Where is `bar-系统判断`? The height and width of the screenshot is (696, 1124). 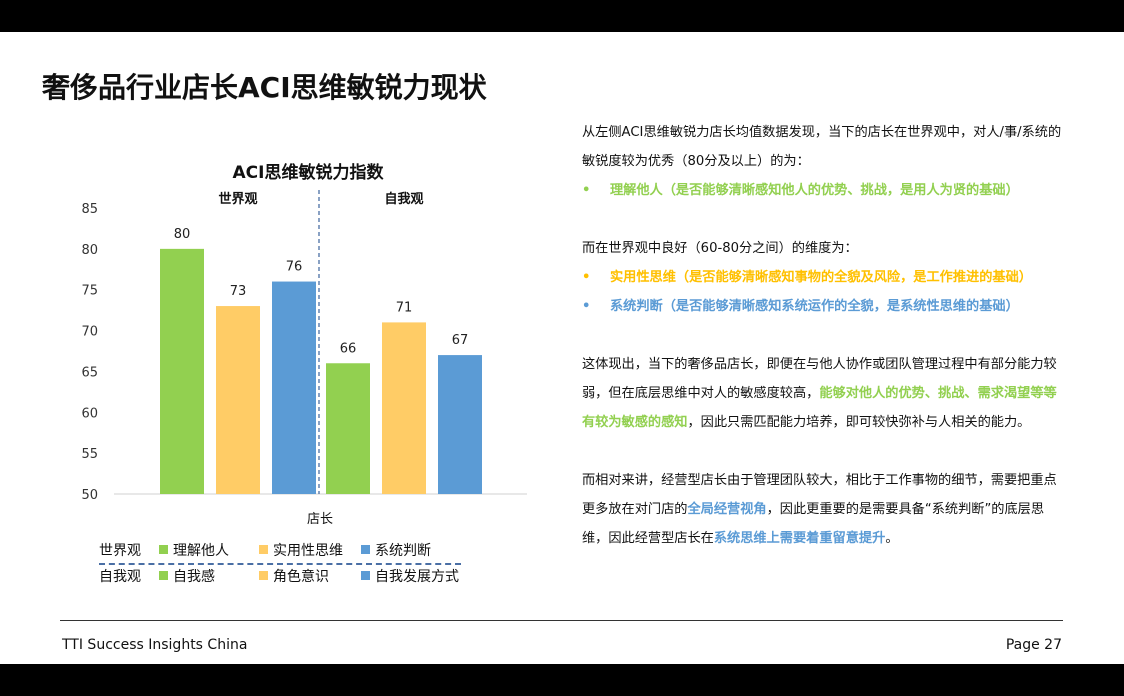
bar-系统判断 is located at coordinates (294, 387).